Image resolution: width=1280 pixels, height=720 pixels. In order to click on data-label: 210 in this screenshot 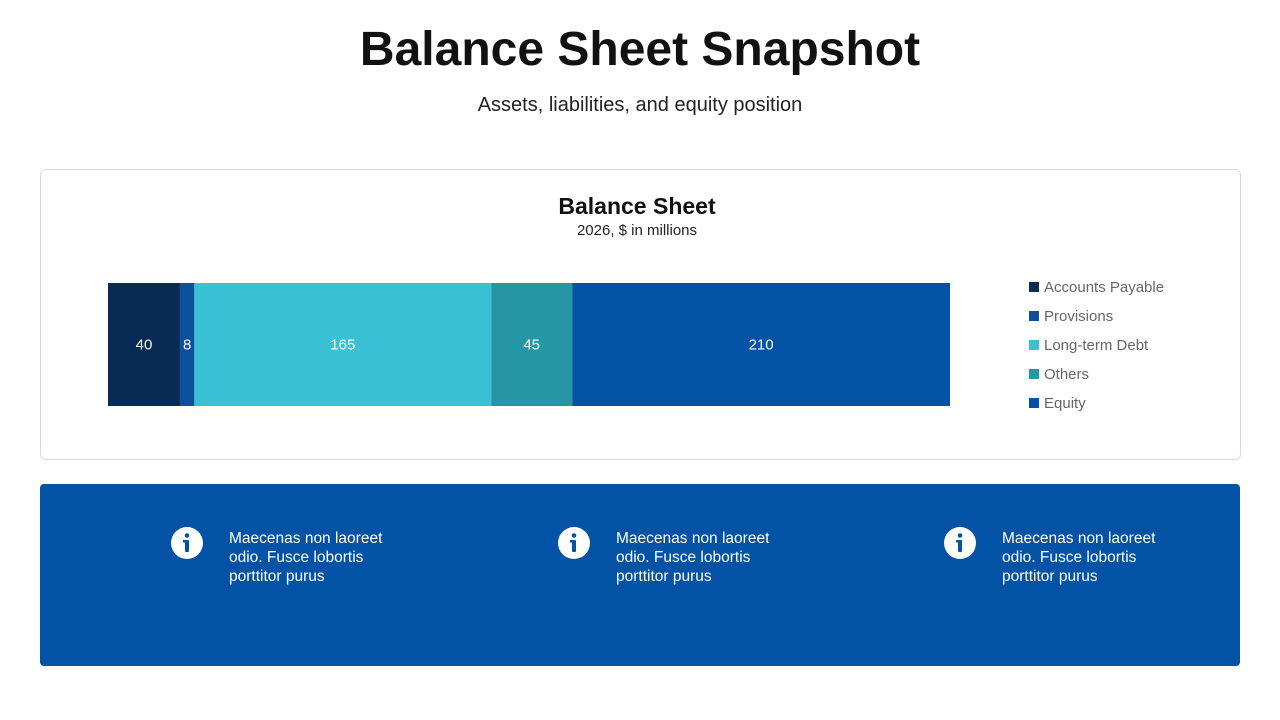, I will do `click(761, 344)`.